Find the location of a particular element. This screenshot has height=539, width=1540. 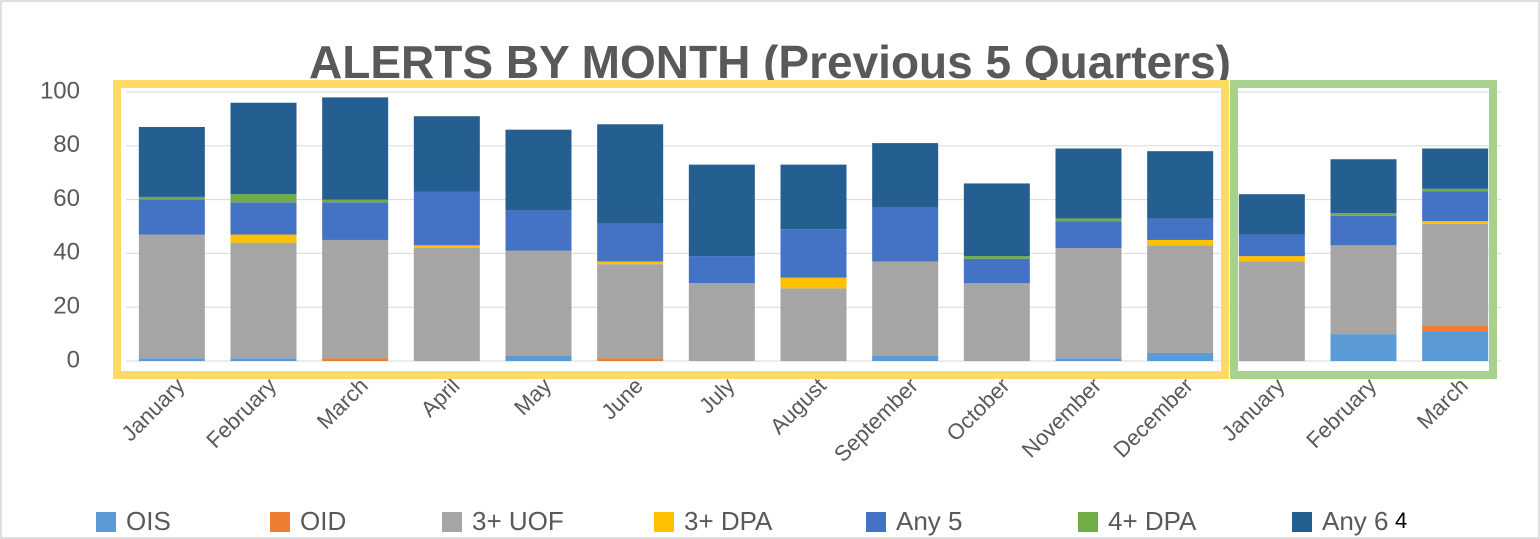

legend-label: 3+ DPA is located at coordinates (728, 521).